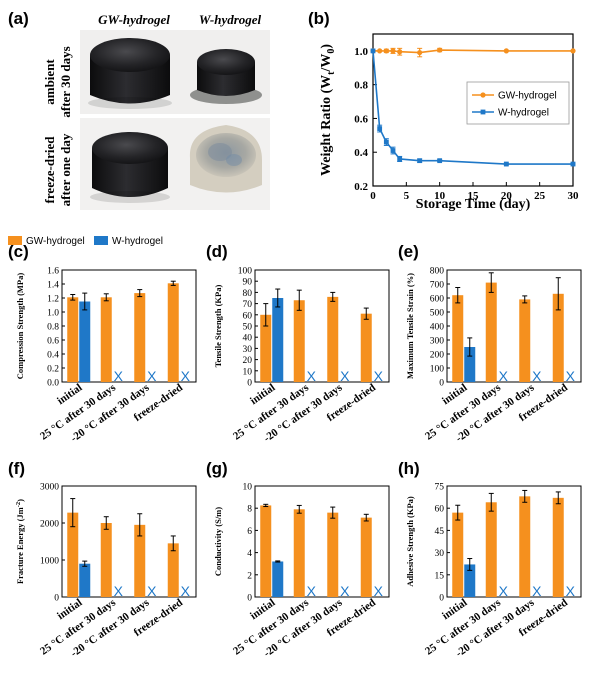  What do you see at coordinates (20, 541) in the screenshot?
I see `y-axis-title: Fracture Energy (Jm-2)` at bounding box center [20, 541].